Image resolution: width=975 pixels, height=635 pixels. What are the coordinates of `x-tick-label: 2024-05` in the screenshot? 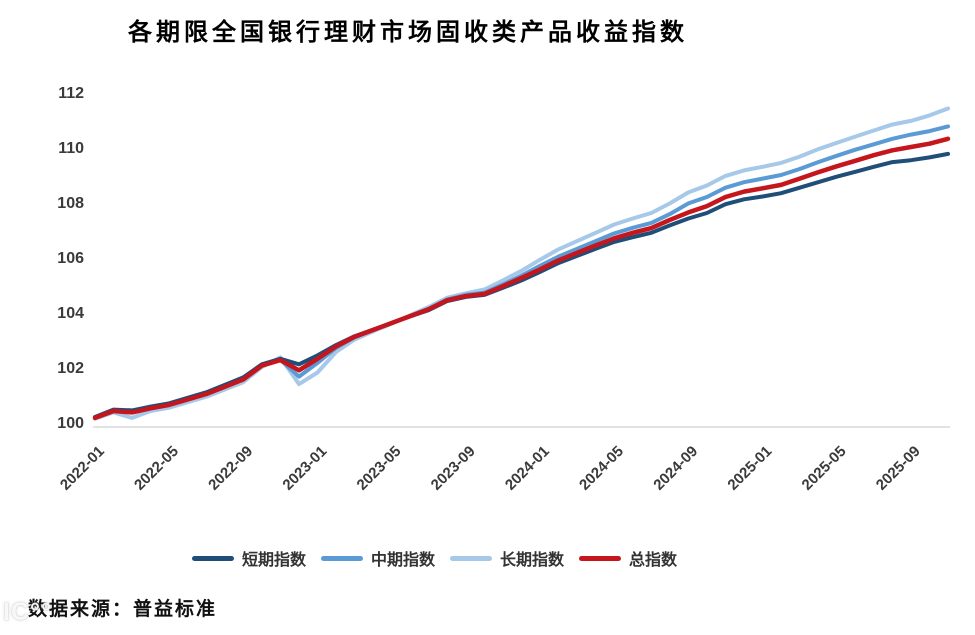 It's located at (601, 468).